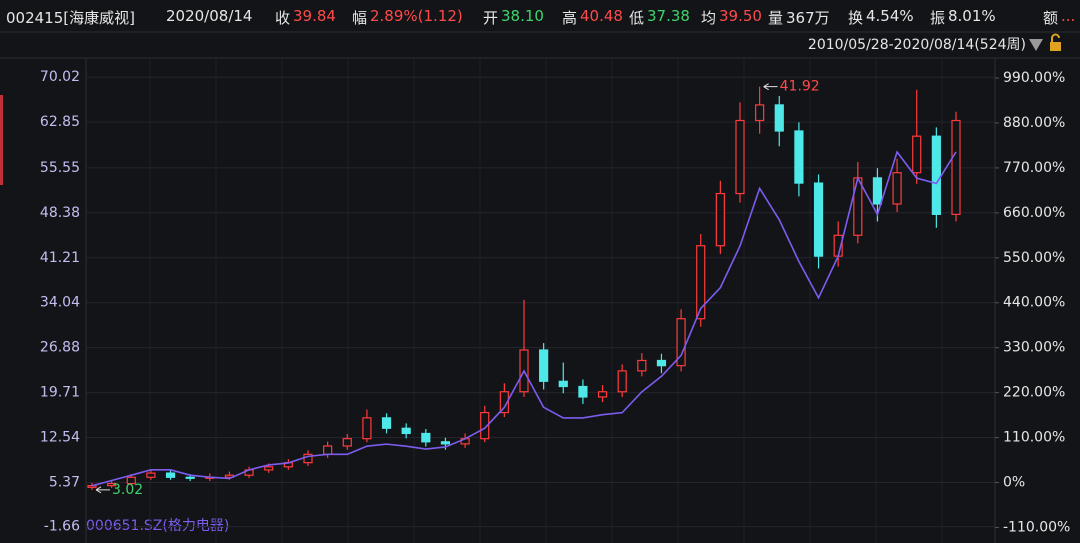 The image size is (1080, 543). Describe the element at coordinates (1034, 213) in the screenshot. I see `y2-tick-label: 660.00%` at that location.